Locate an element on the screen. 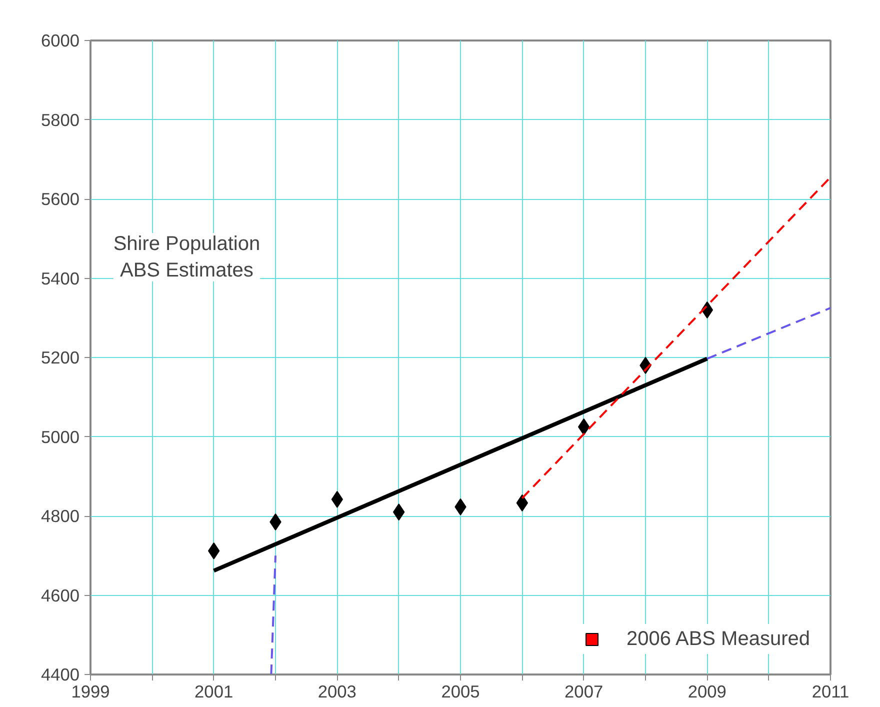  legend-label: 2006 ABS Measured is located at coordinates (718, 639).